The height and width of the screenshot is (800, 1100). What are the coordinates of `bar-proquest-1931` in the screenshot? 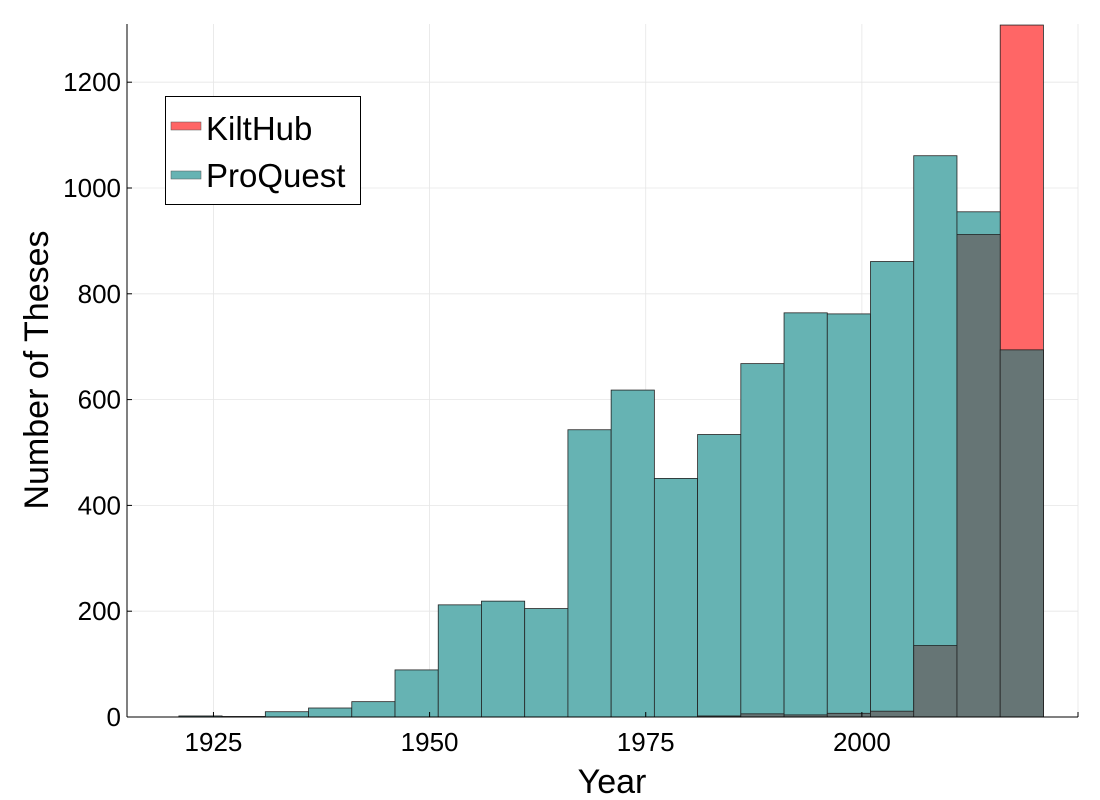 It's located at (286, 714).